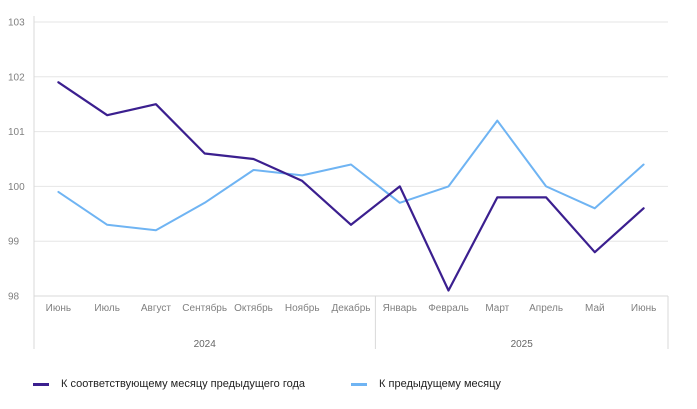  I want to click on x-tick-label: Сентябрь, so click(204, 308).